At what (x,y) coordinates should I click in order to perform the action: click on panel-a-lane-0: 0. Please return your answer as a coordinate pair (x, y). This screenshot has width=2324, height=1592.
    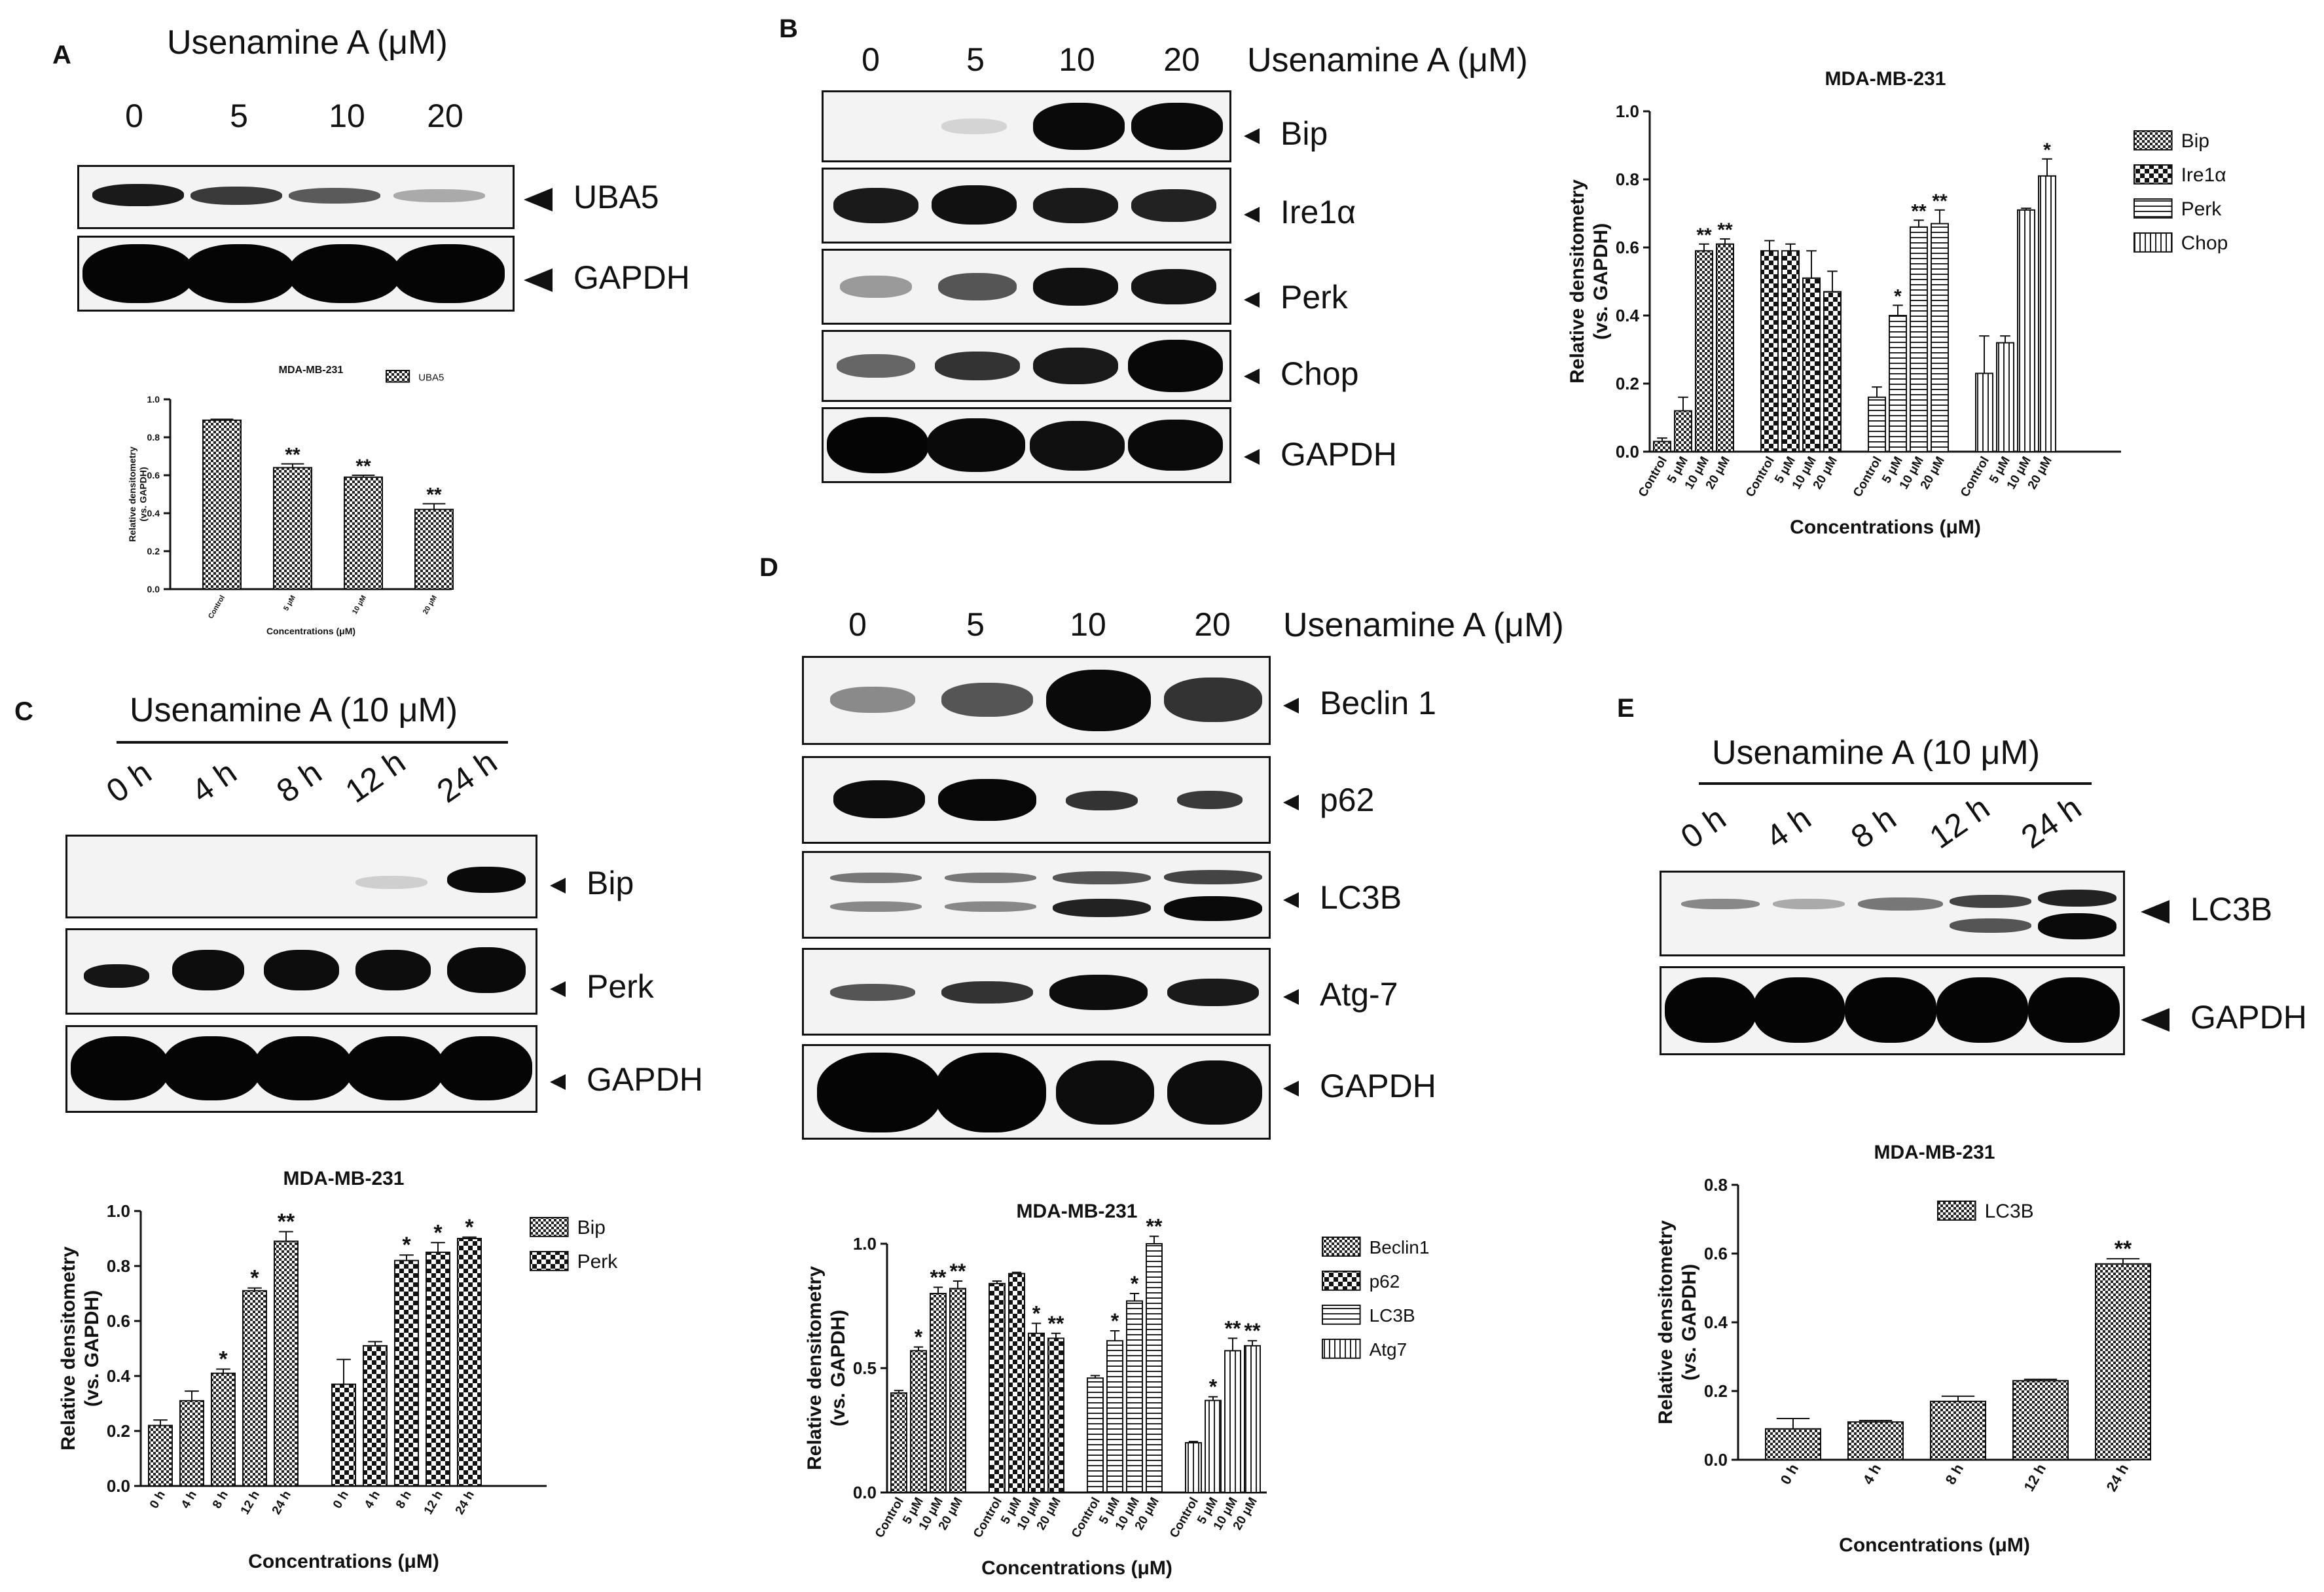
    Looking at the image, I should click on (134, 116).